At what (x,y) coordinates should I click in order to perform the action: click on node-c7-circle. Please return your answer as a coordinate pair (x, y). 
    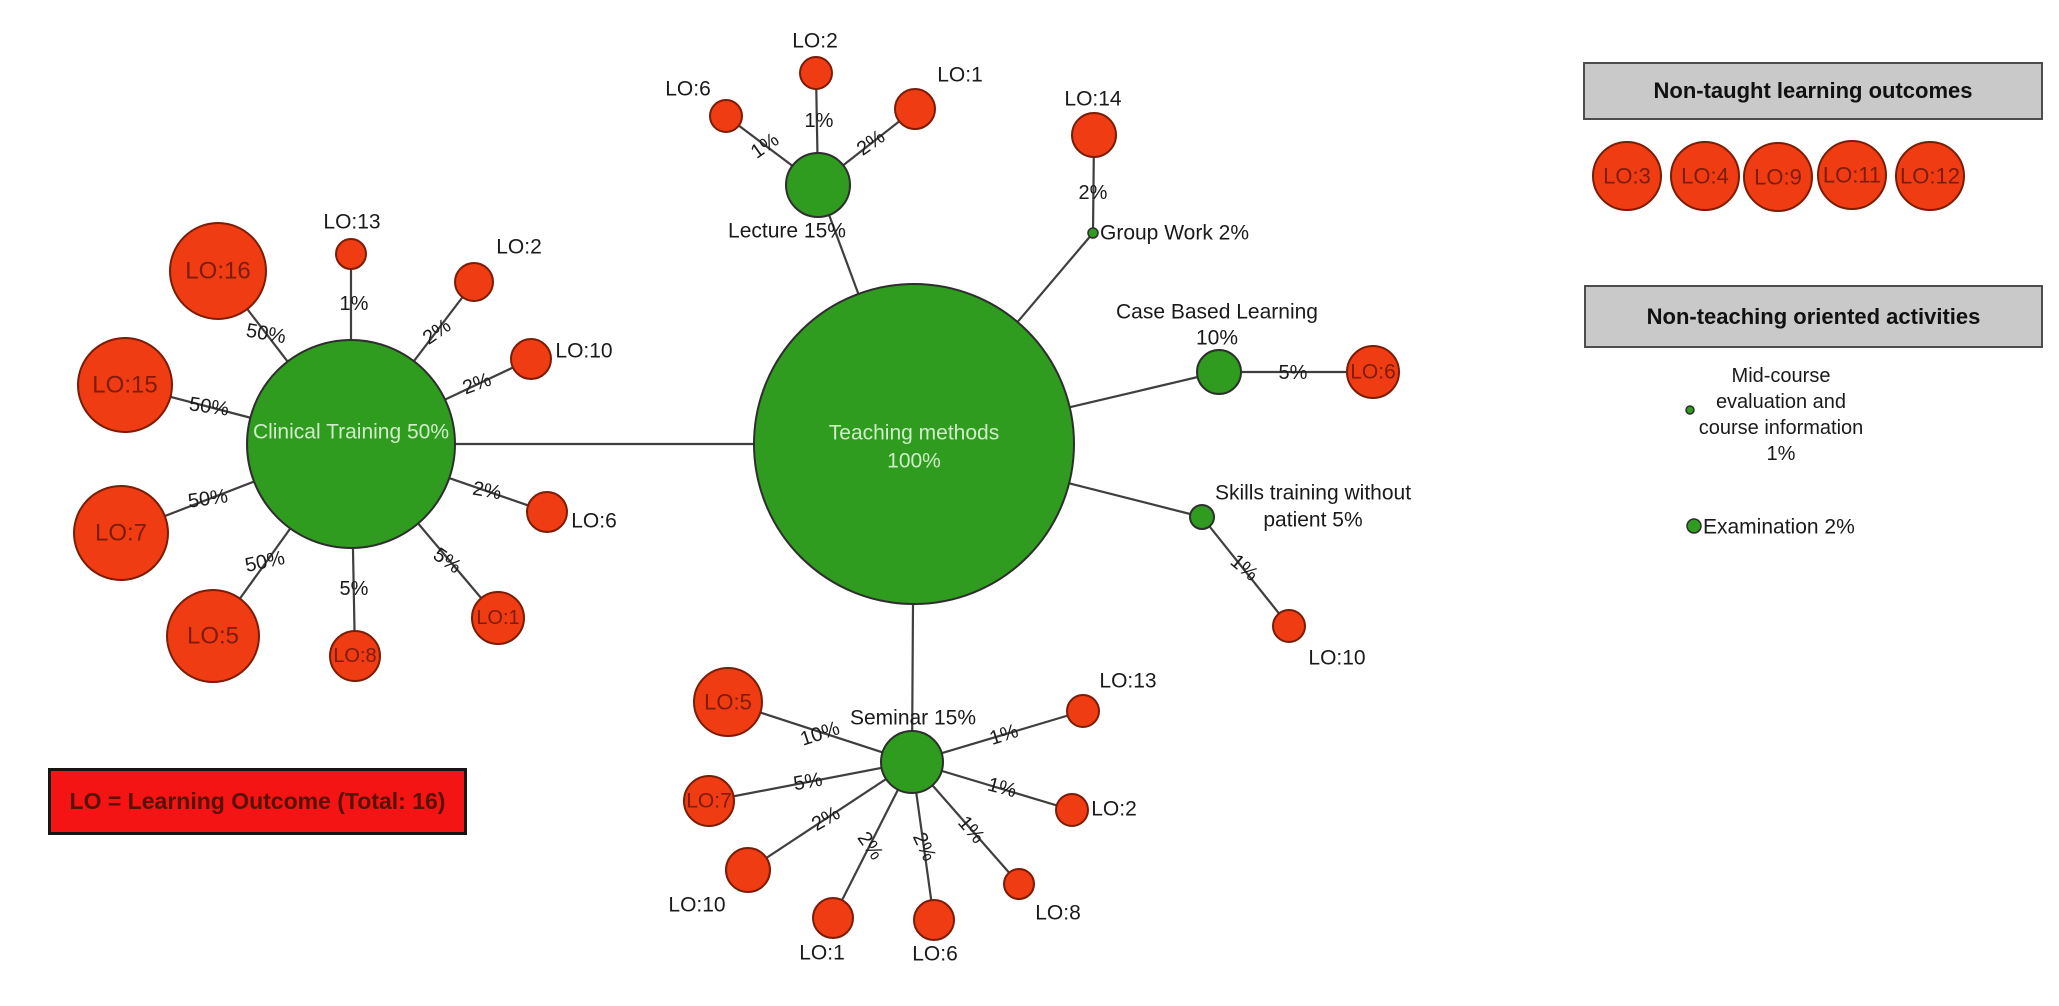
    Looking at the image, I should click on (121, 533).